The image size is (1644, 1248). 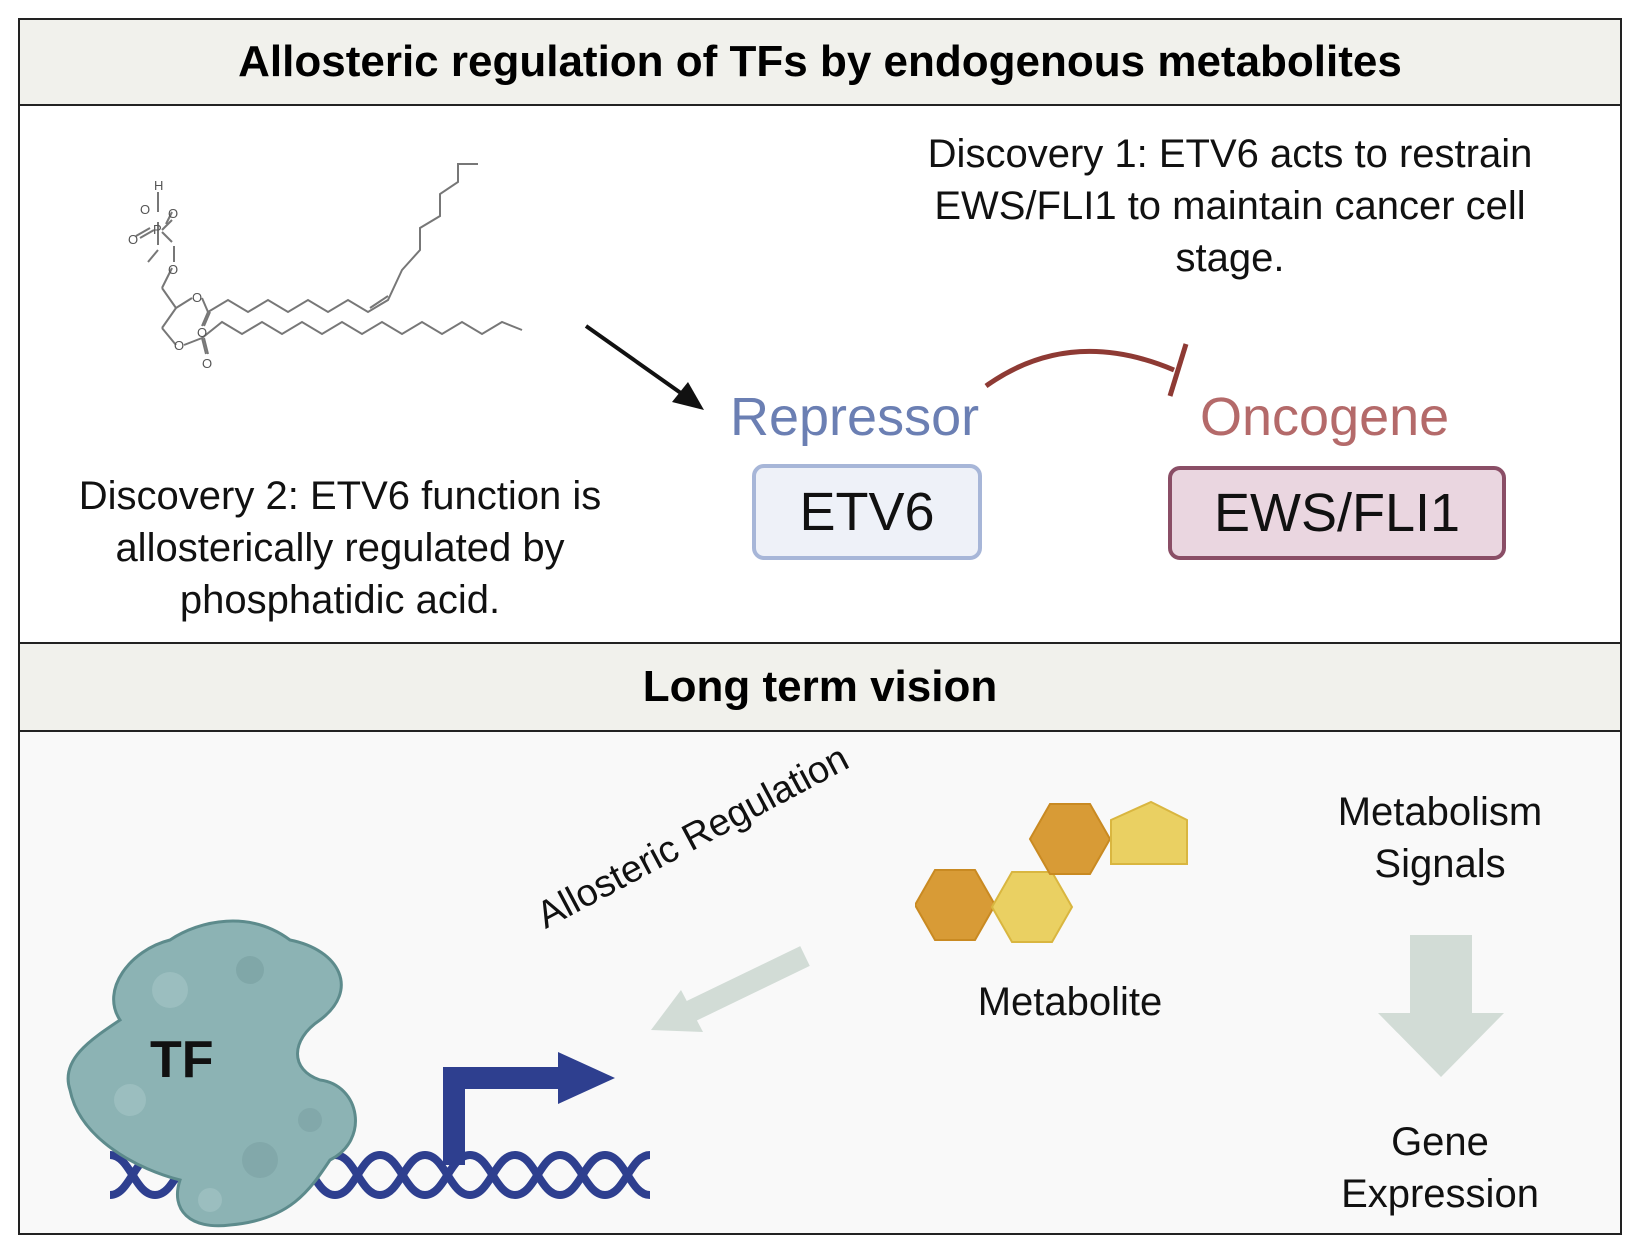 I want to click on metabolite-hexagons, so click(x=1051, y=871).